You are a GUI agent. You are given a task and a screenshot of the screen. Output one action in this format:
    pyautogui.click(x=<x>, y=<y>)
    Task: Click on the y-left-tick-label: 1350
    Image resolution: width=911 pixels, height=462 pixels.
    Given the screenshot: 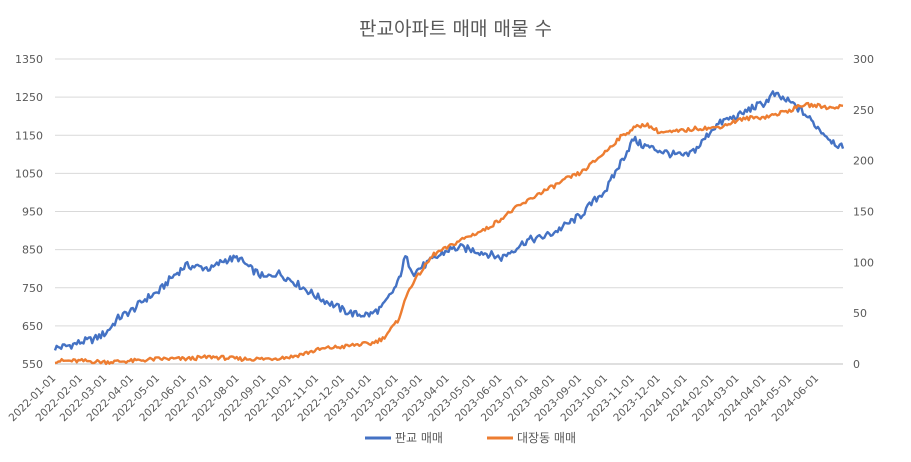 What is the action you would take?
    pyautogui.click(x=29, y=59)
    